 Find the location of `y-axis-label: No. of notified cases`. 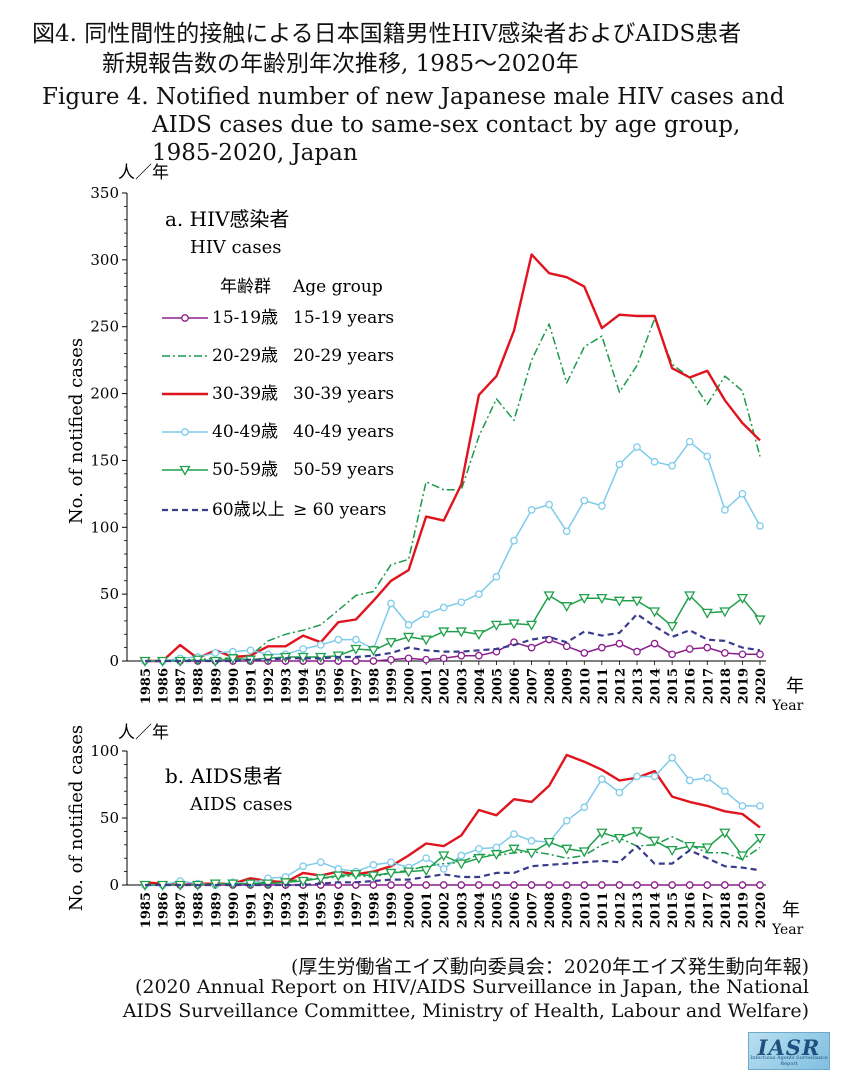

y-axis-label: No. of notified cases is located at coordinates (76, 818).